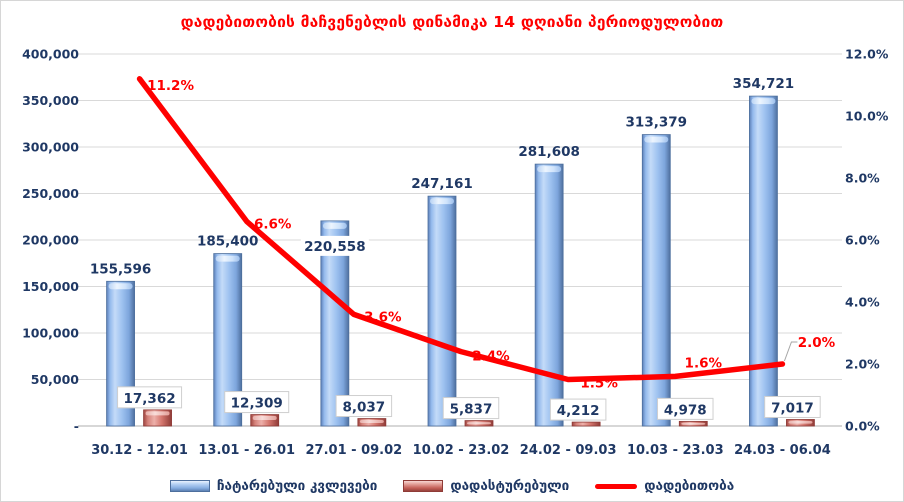 This screenshot has width=904, height=502. What do you see at coordinates (790, 351) in the screenshot?
I see `label-leader-line` at bounding box center [790, 351].